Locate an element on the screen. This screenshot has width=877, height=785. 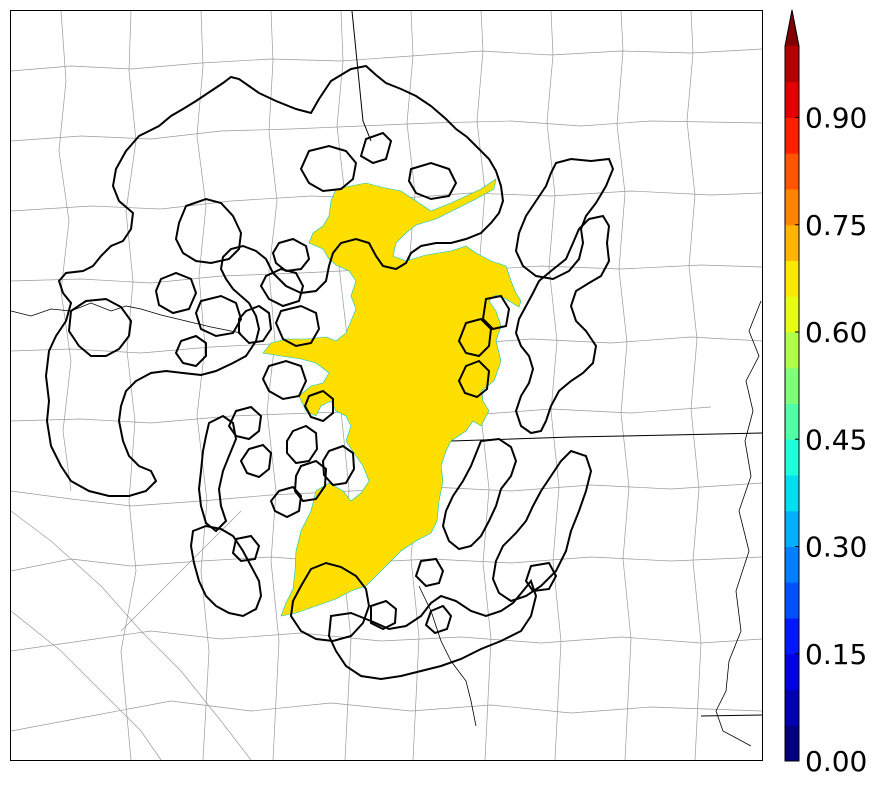
colorbar-tick-label: 0.45 is located at coordinates (836, 439).